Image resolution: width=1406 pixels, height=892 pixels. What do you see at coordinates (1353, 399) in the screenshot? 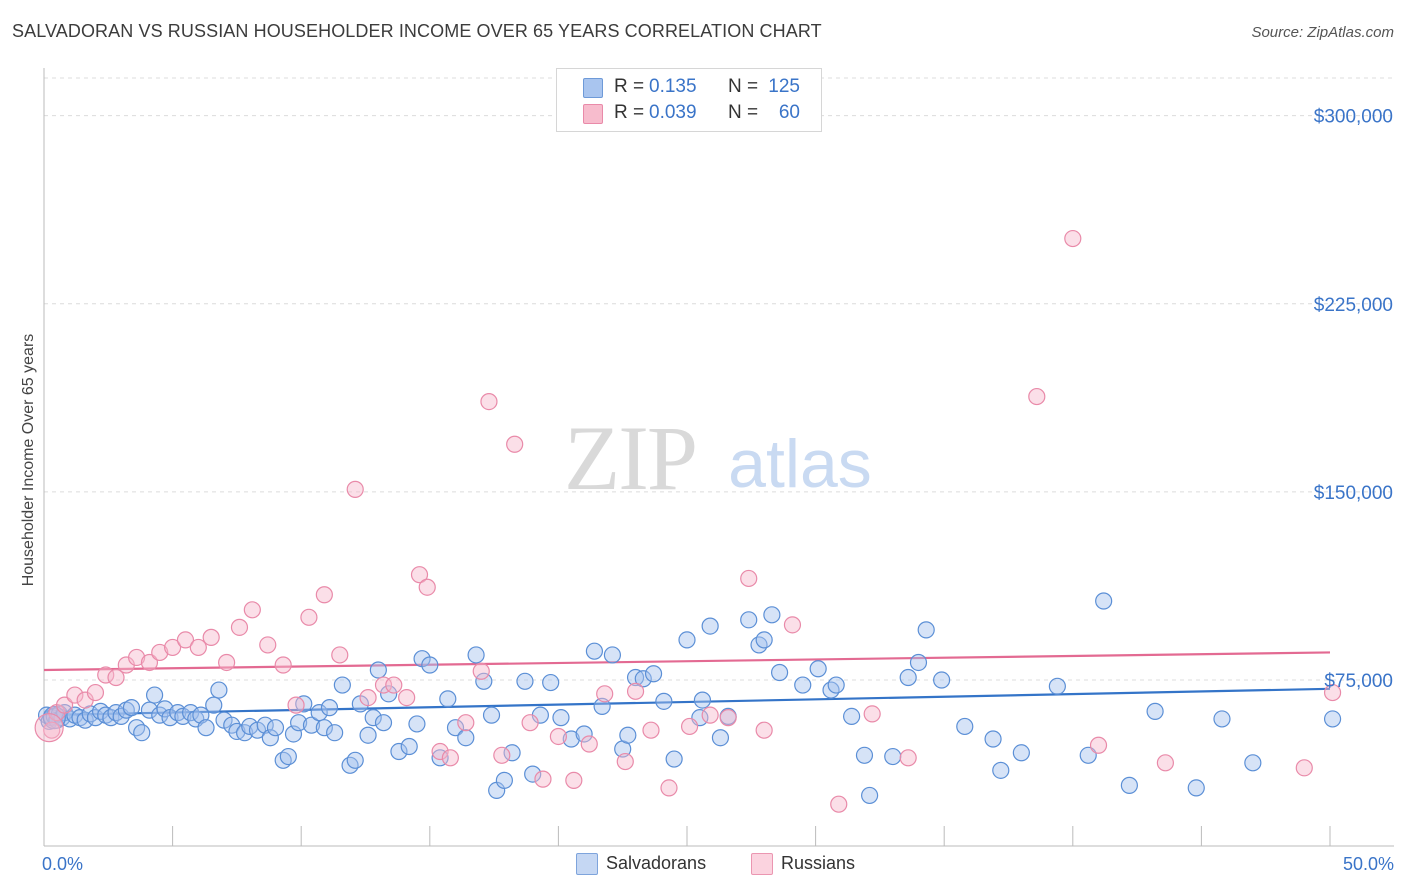
I see `y-tick-labels: $75,000 $150,000 $225,000 $300,000` at bounding box center [1353, 399].